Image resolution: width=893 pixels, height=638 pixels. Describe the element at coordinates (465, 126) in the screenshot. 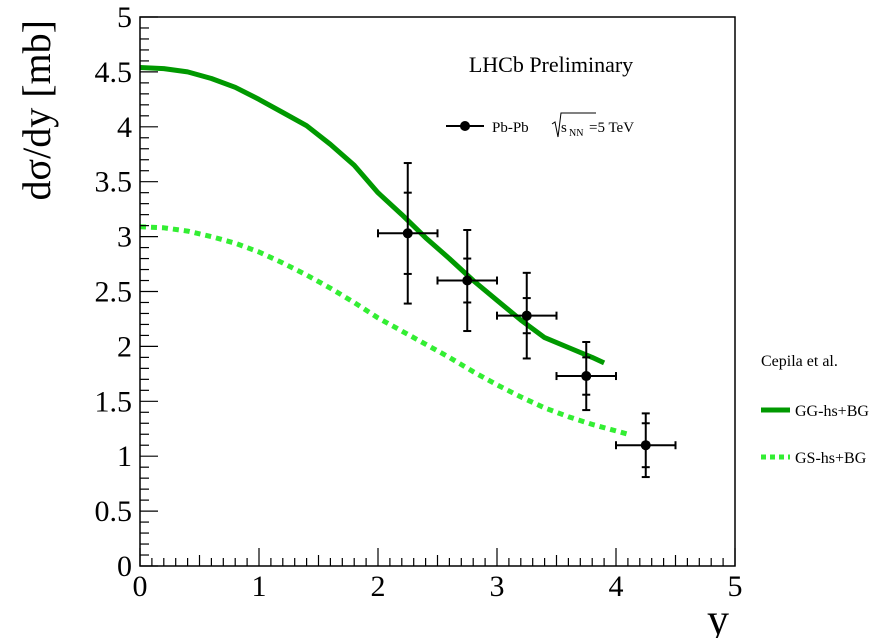

I see `data-legend-marker` at that location.